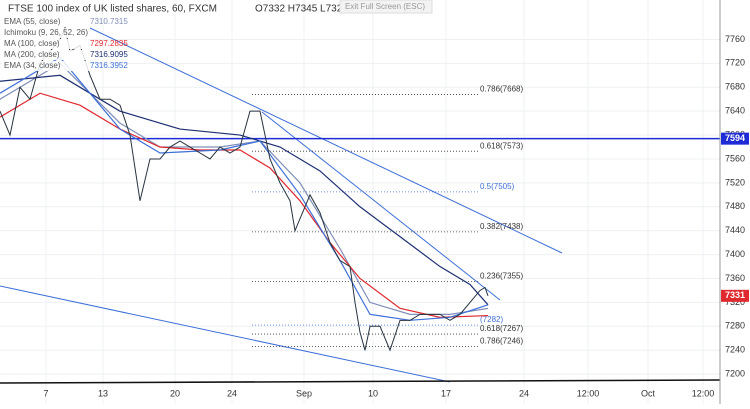 This screenshot has height=409, width=750. I want to click on x-tick-label: 7, so click(45, 393).